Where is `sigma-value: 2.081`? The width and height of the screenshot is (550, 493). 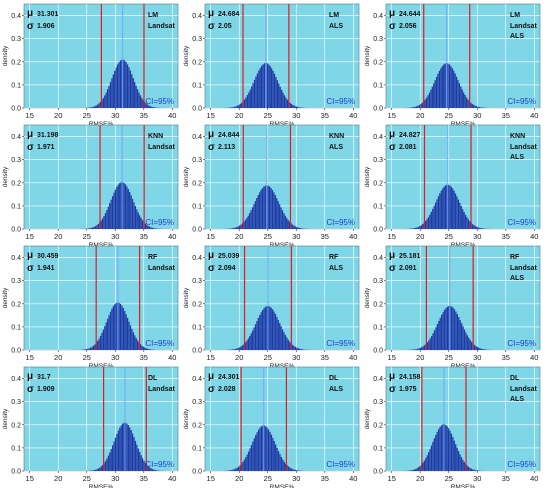
sigma-value: 2.081 is located at coordinates (408, 147).